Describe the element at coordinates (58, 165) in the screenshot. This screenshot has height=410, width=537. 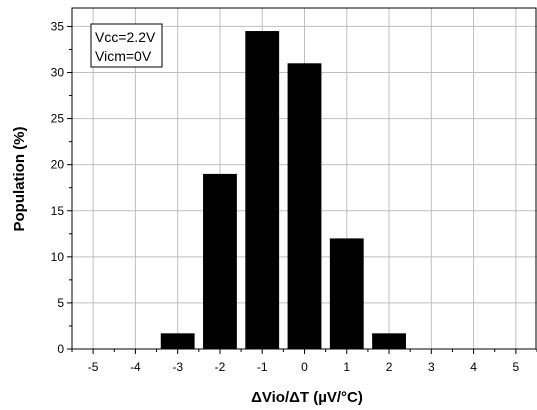
I see `y-tick-label: 20` at that location.